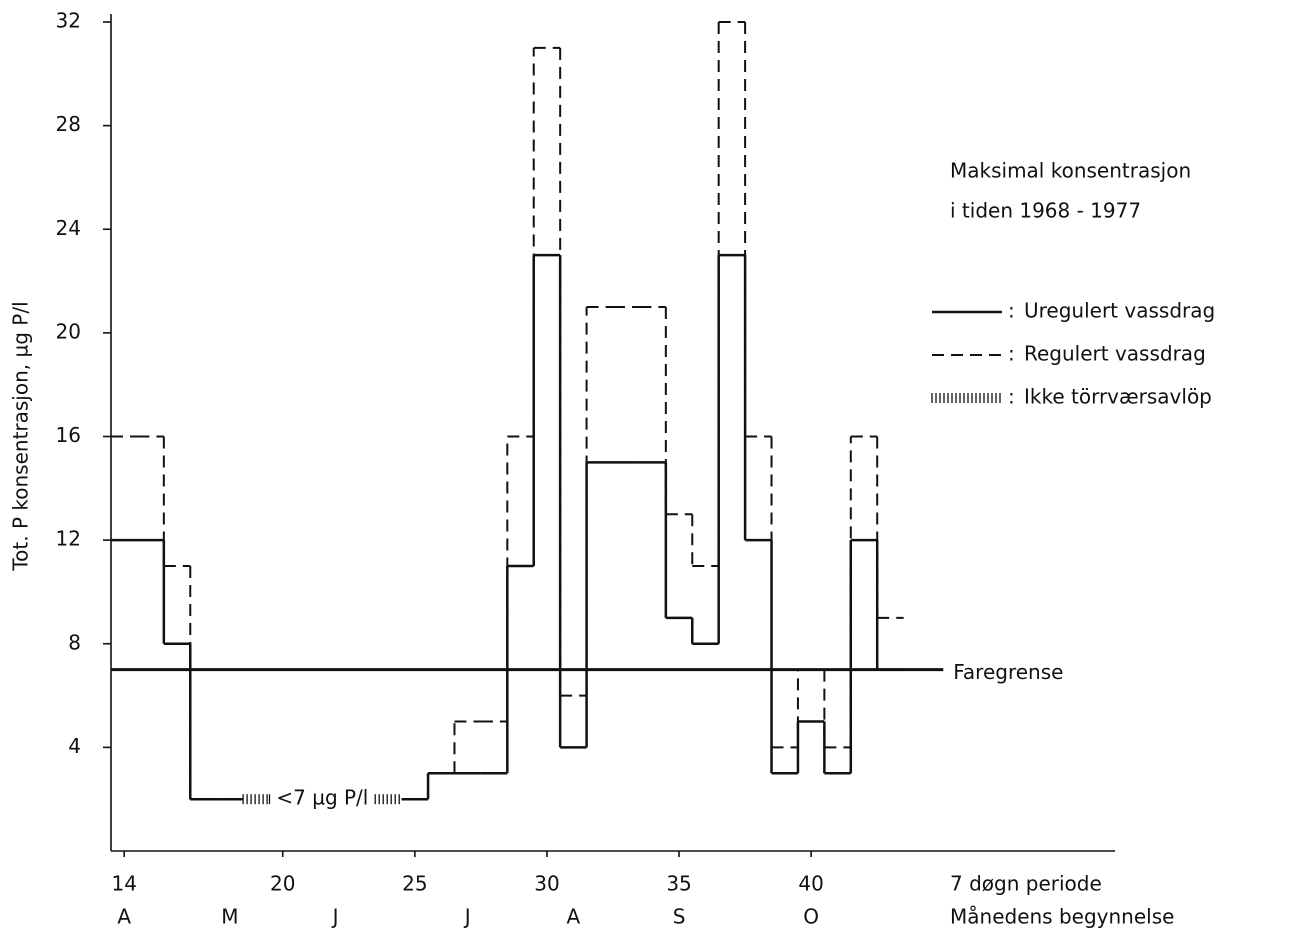  Describe the element at coordinates (810, 884) in the screenshot. I see `x-tick-label: 40` at that location.